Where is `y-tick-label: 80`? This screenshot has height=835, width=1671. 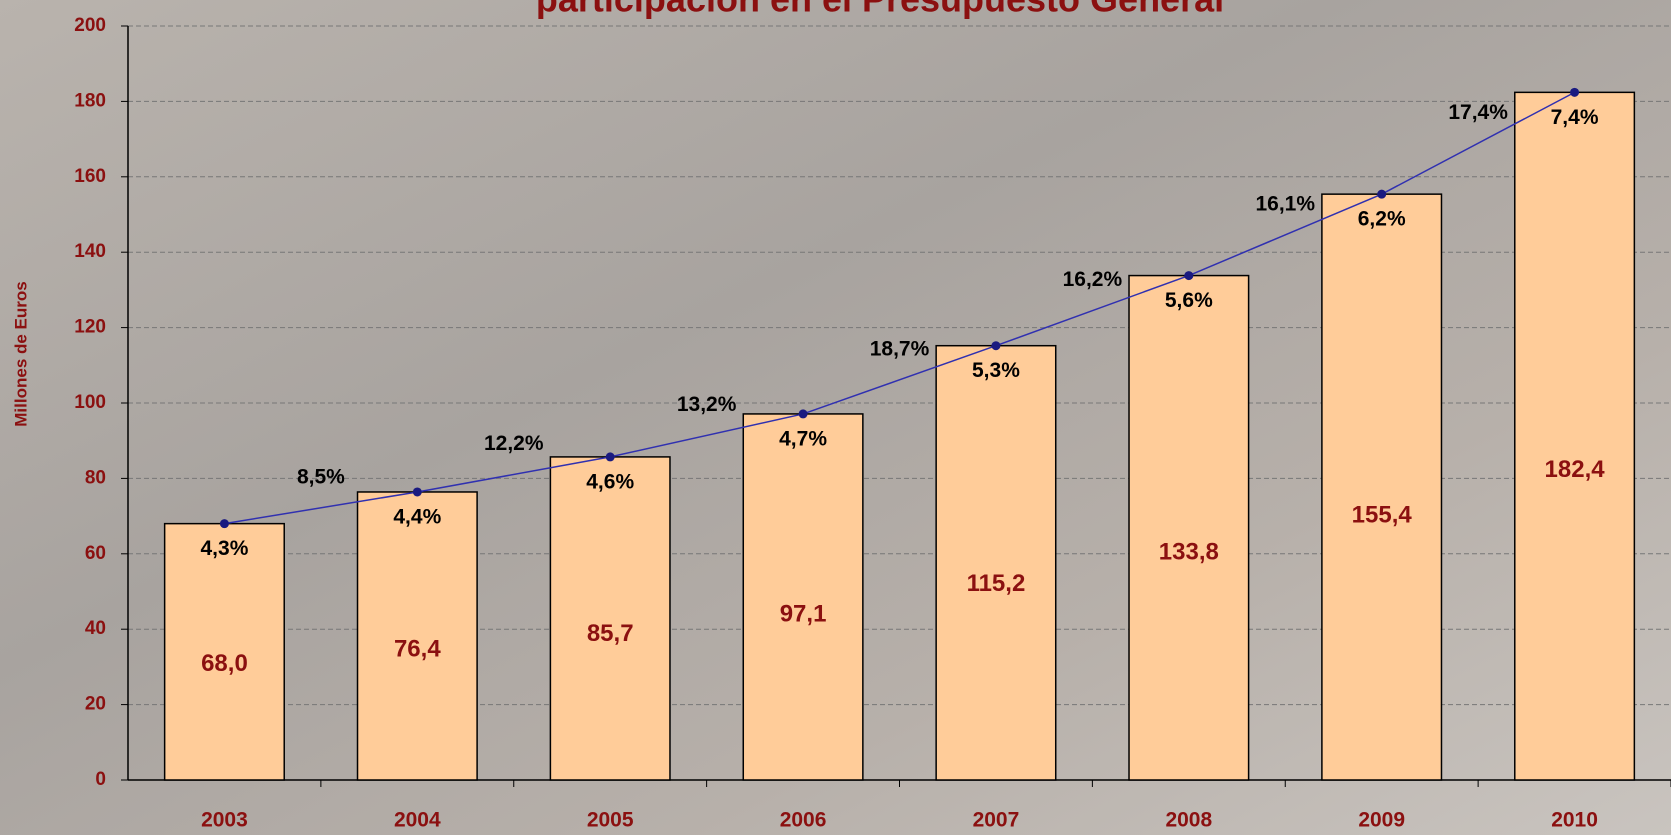 y-tick-label: 80 is located at coordinates (95, 477).